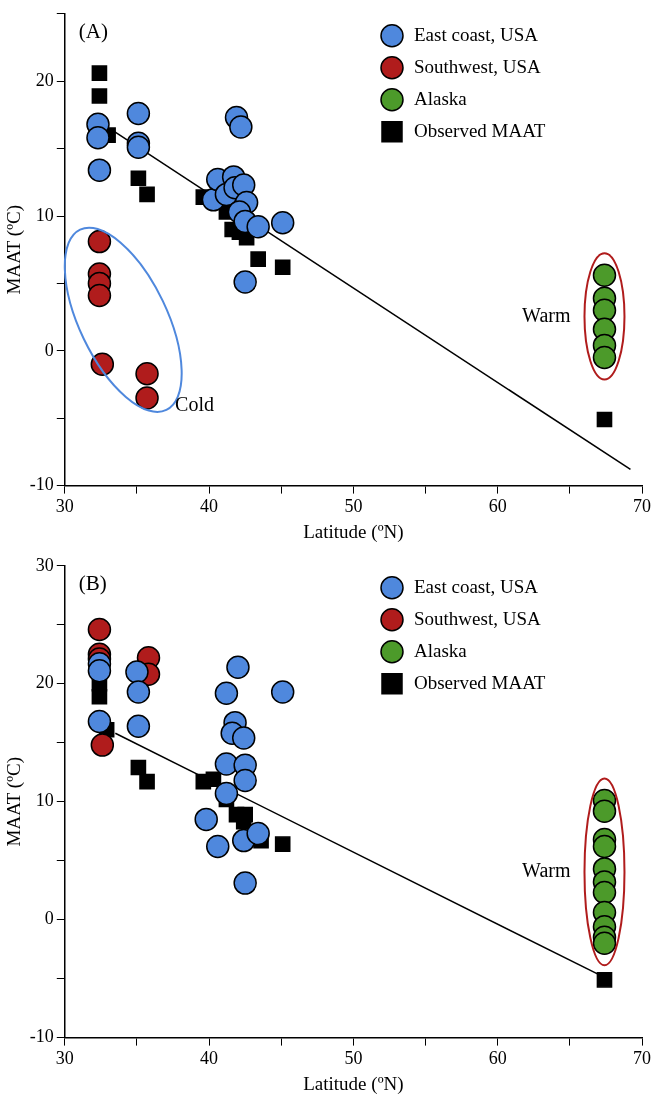 Image resolution: width=656 pixels, height=1104 pixels. I want to click on annotation: Cold, so click(194, 404).